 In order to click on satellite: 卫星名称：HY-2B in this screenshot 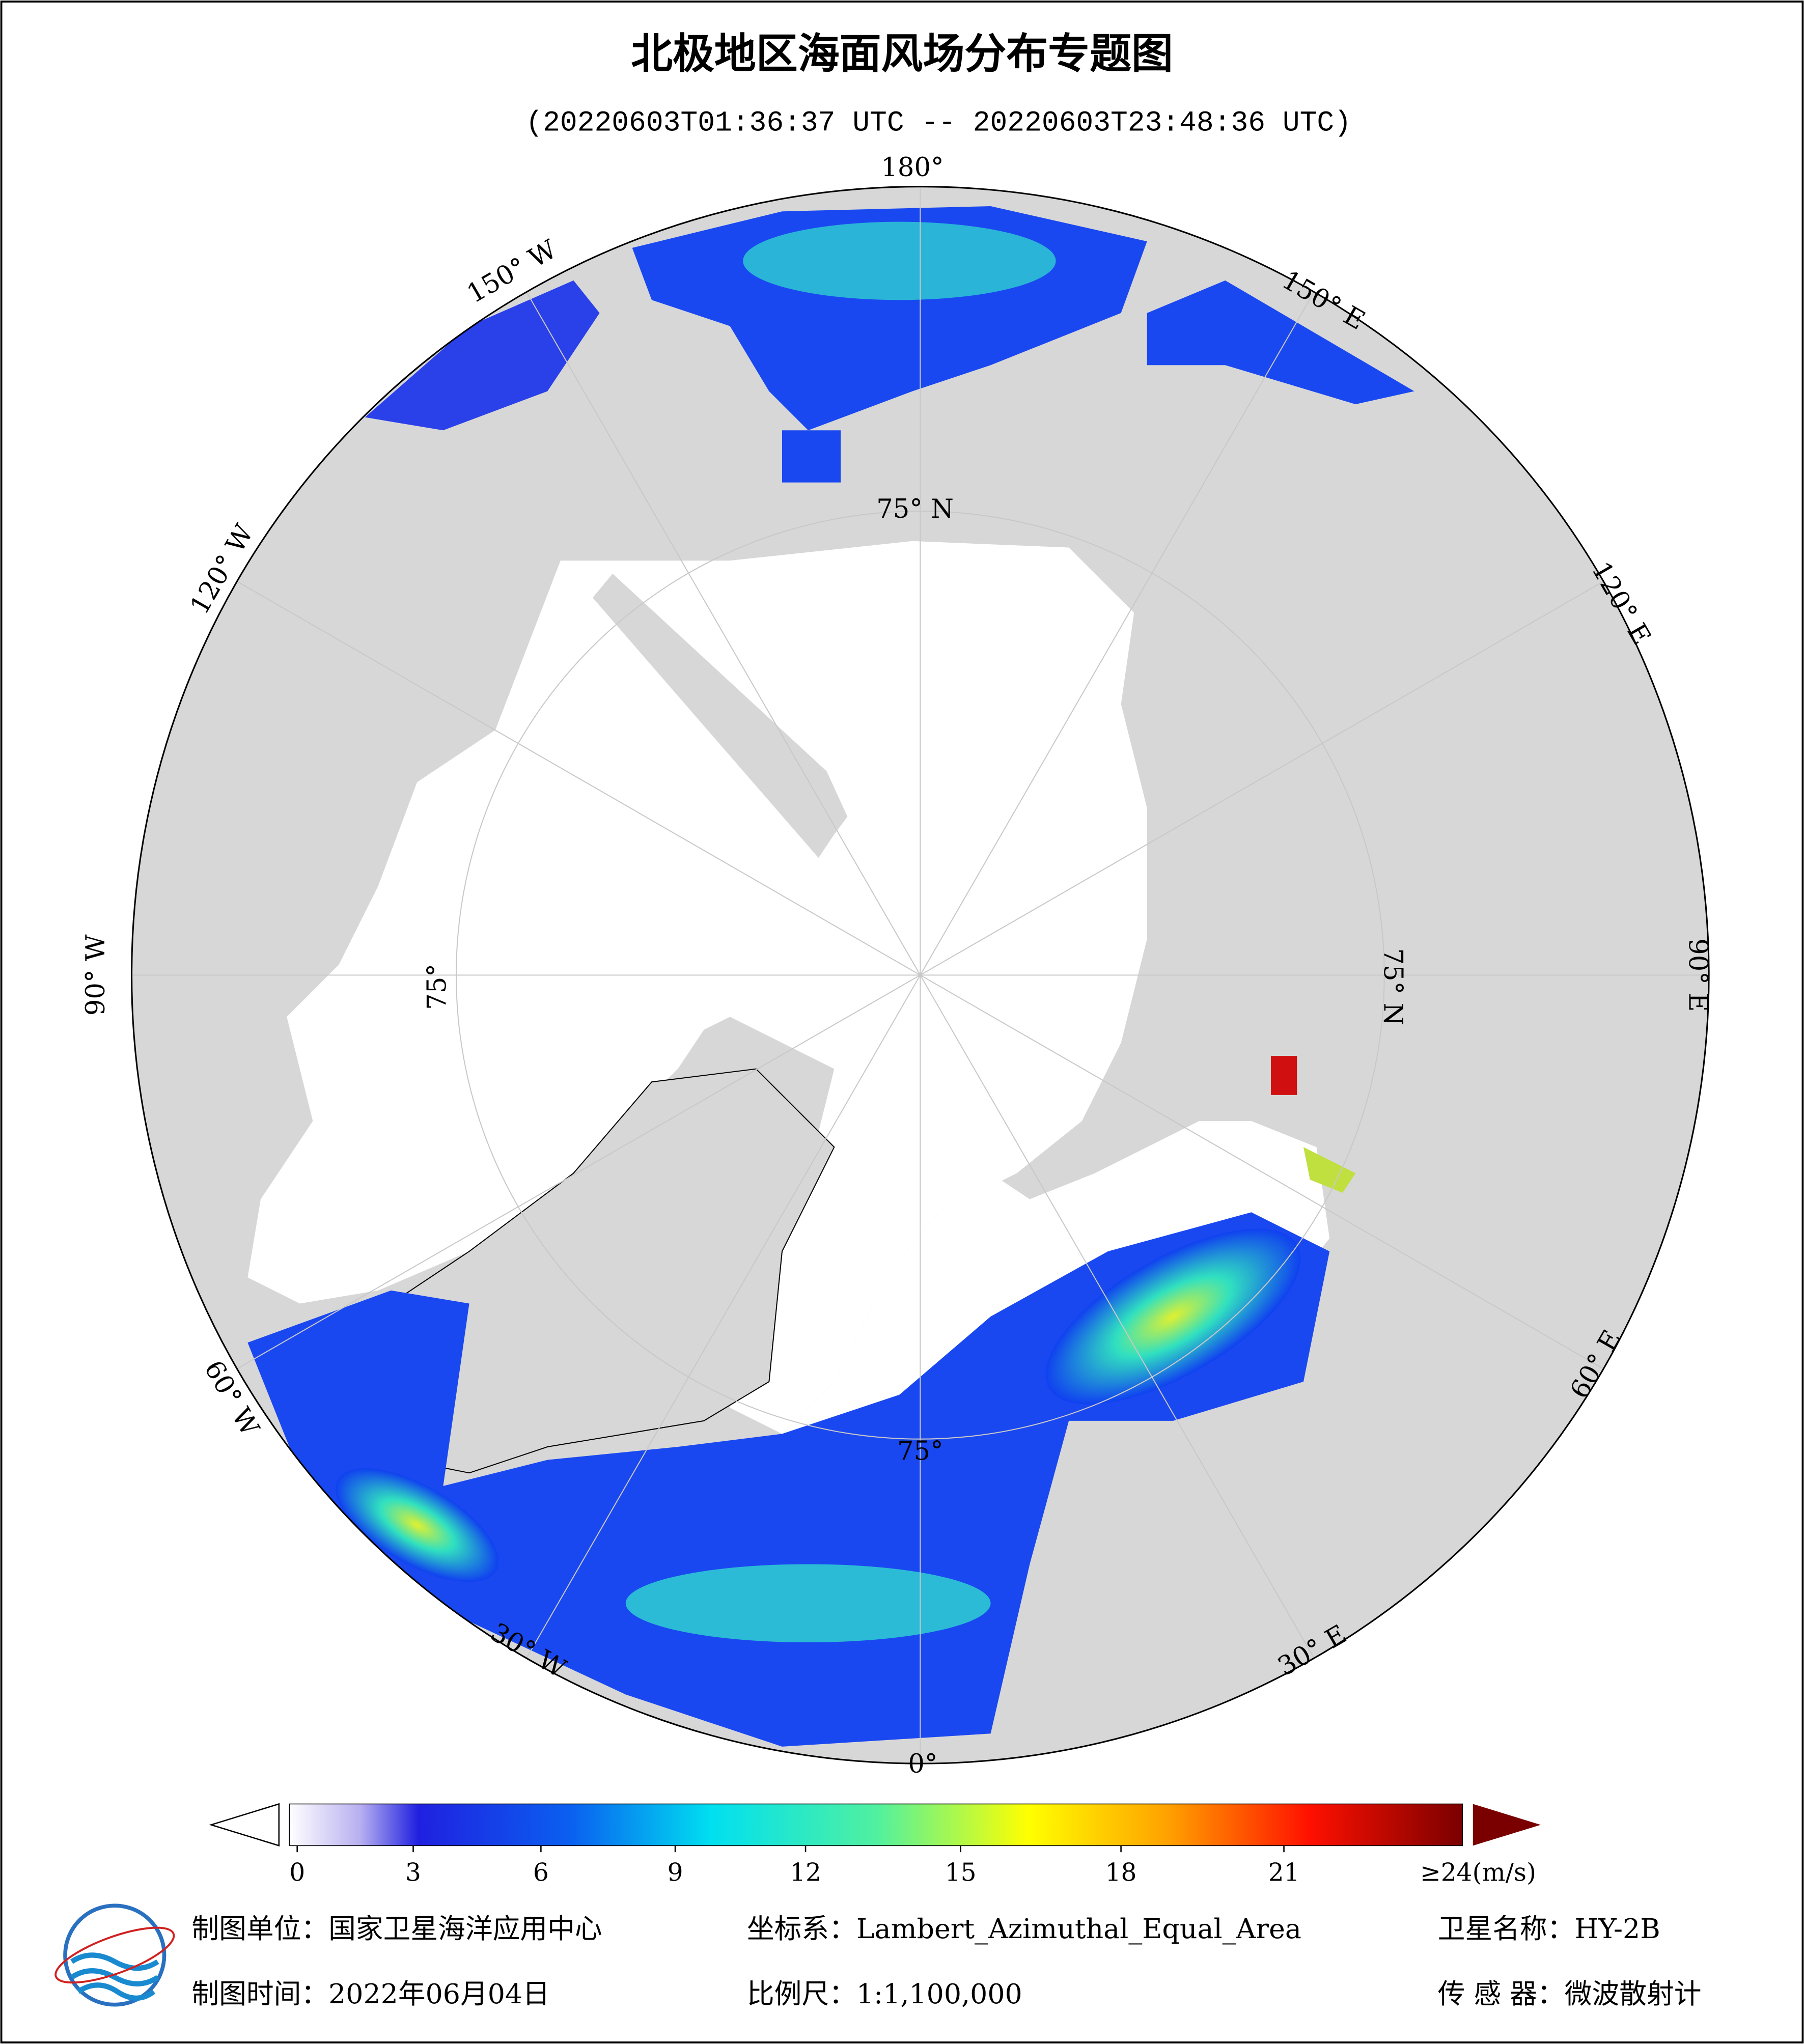, I will do `click(1549, 1929)`.